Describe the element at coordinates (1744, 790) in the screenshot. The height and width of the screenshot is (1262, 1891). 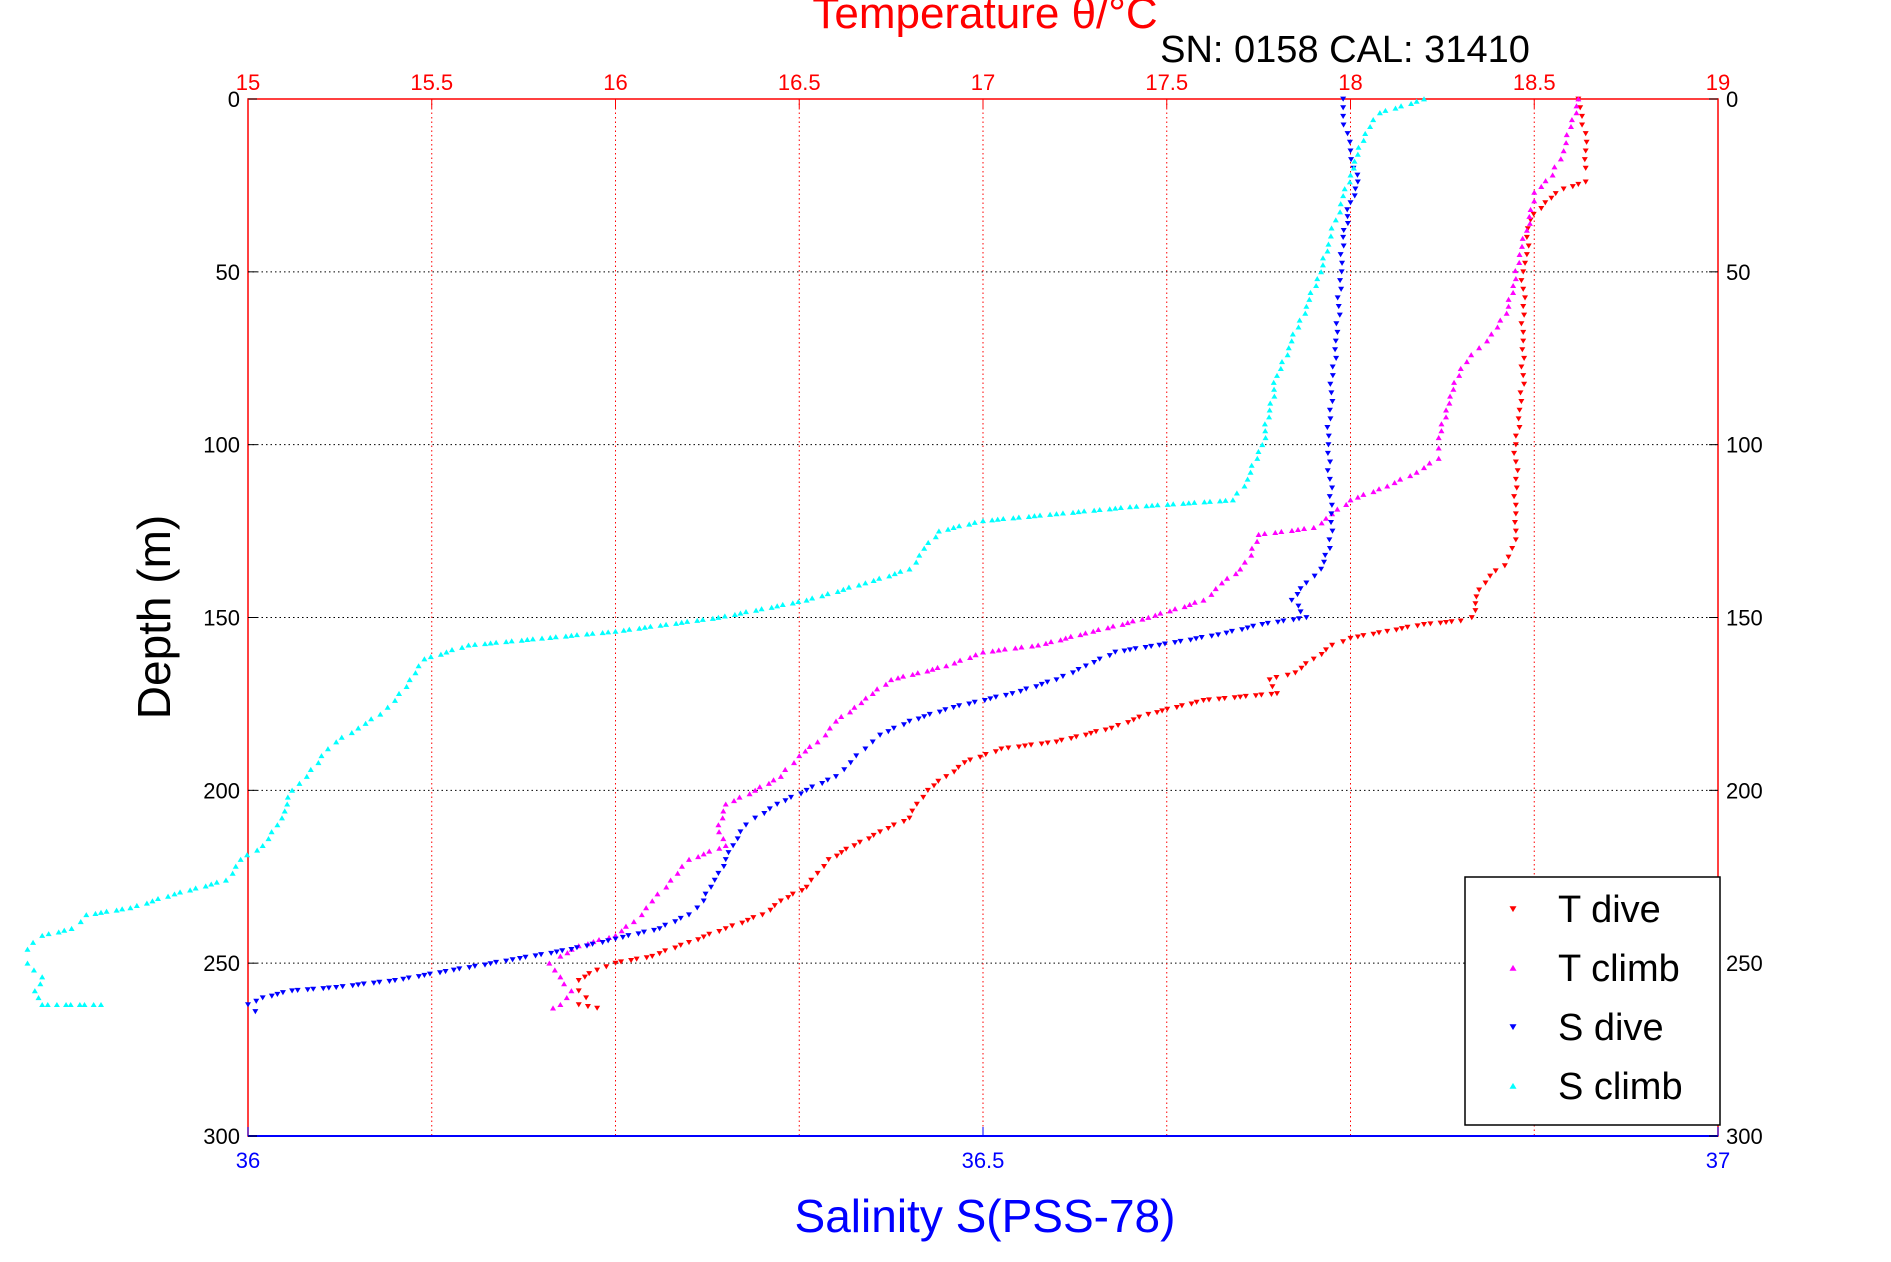
I see `depth-tick-label: 200` at that location.